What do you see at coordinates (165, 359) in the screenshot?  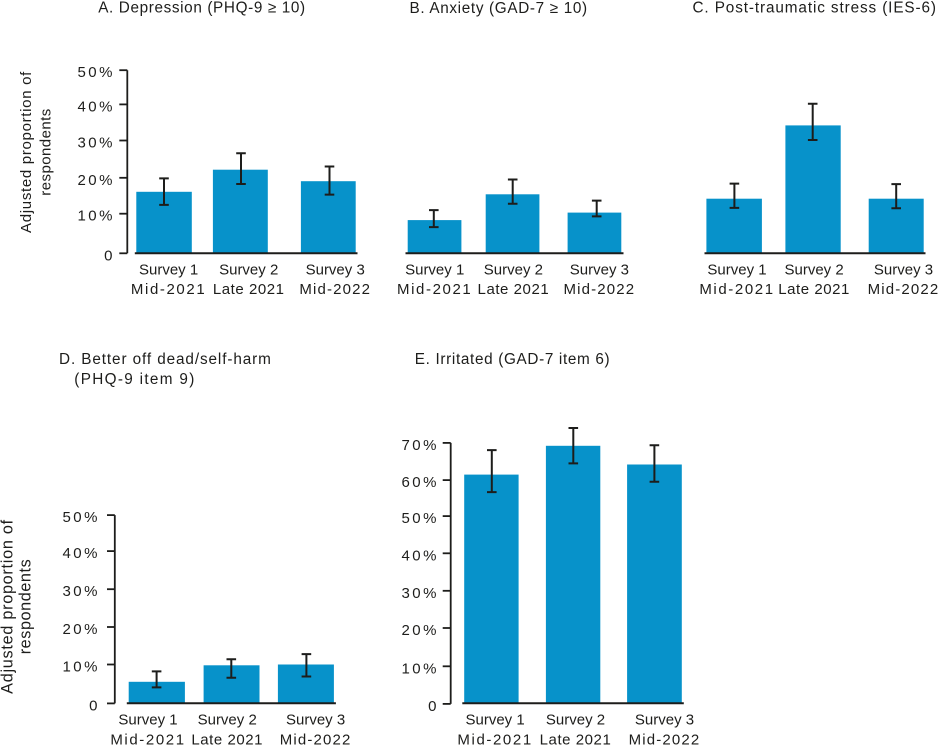 I see `svg-text: D. Better off dead/self-harm` at bounding box center [165, 359].